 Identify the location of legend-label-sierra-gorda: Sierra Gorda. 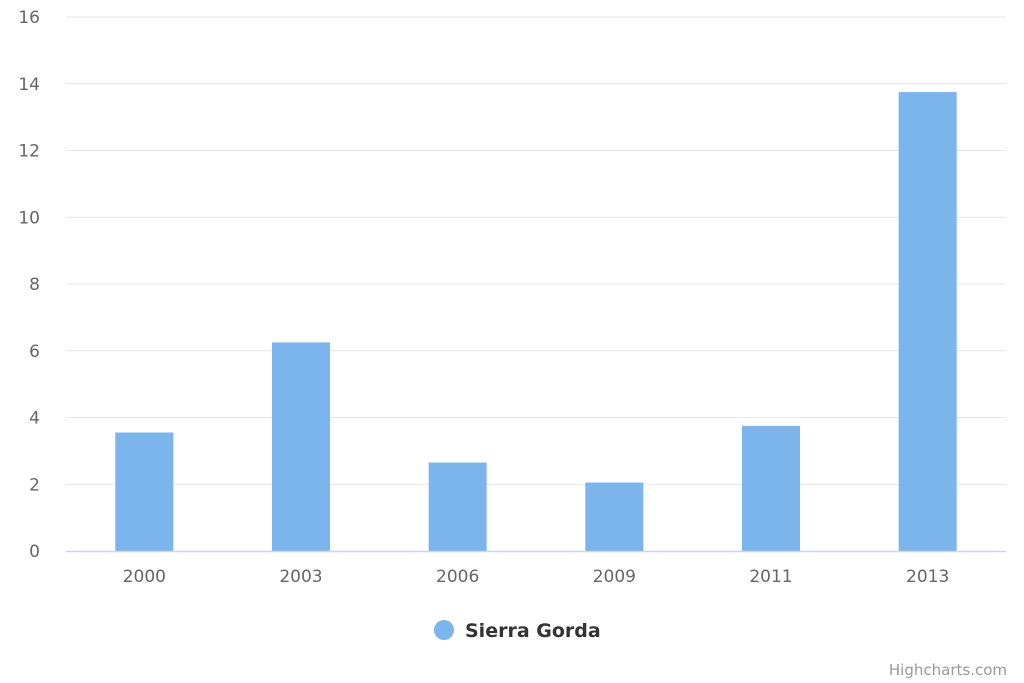
(533, 631).